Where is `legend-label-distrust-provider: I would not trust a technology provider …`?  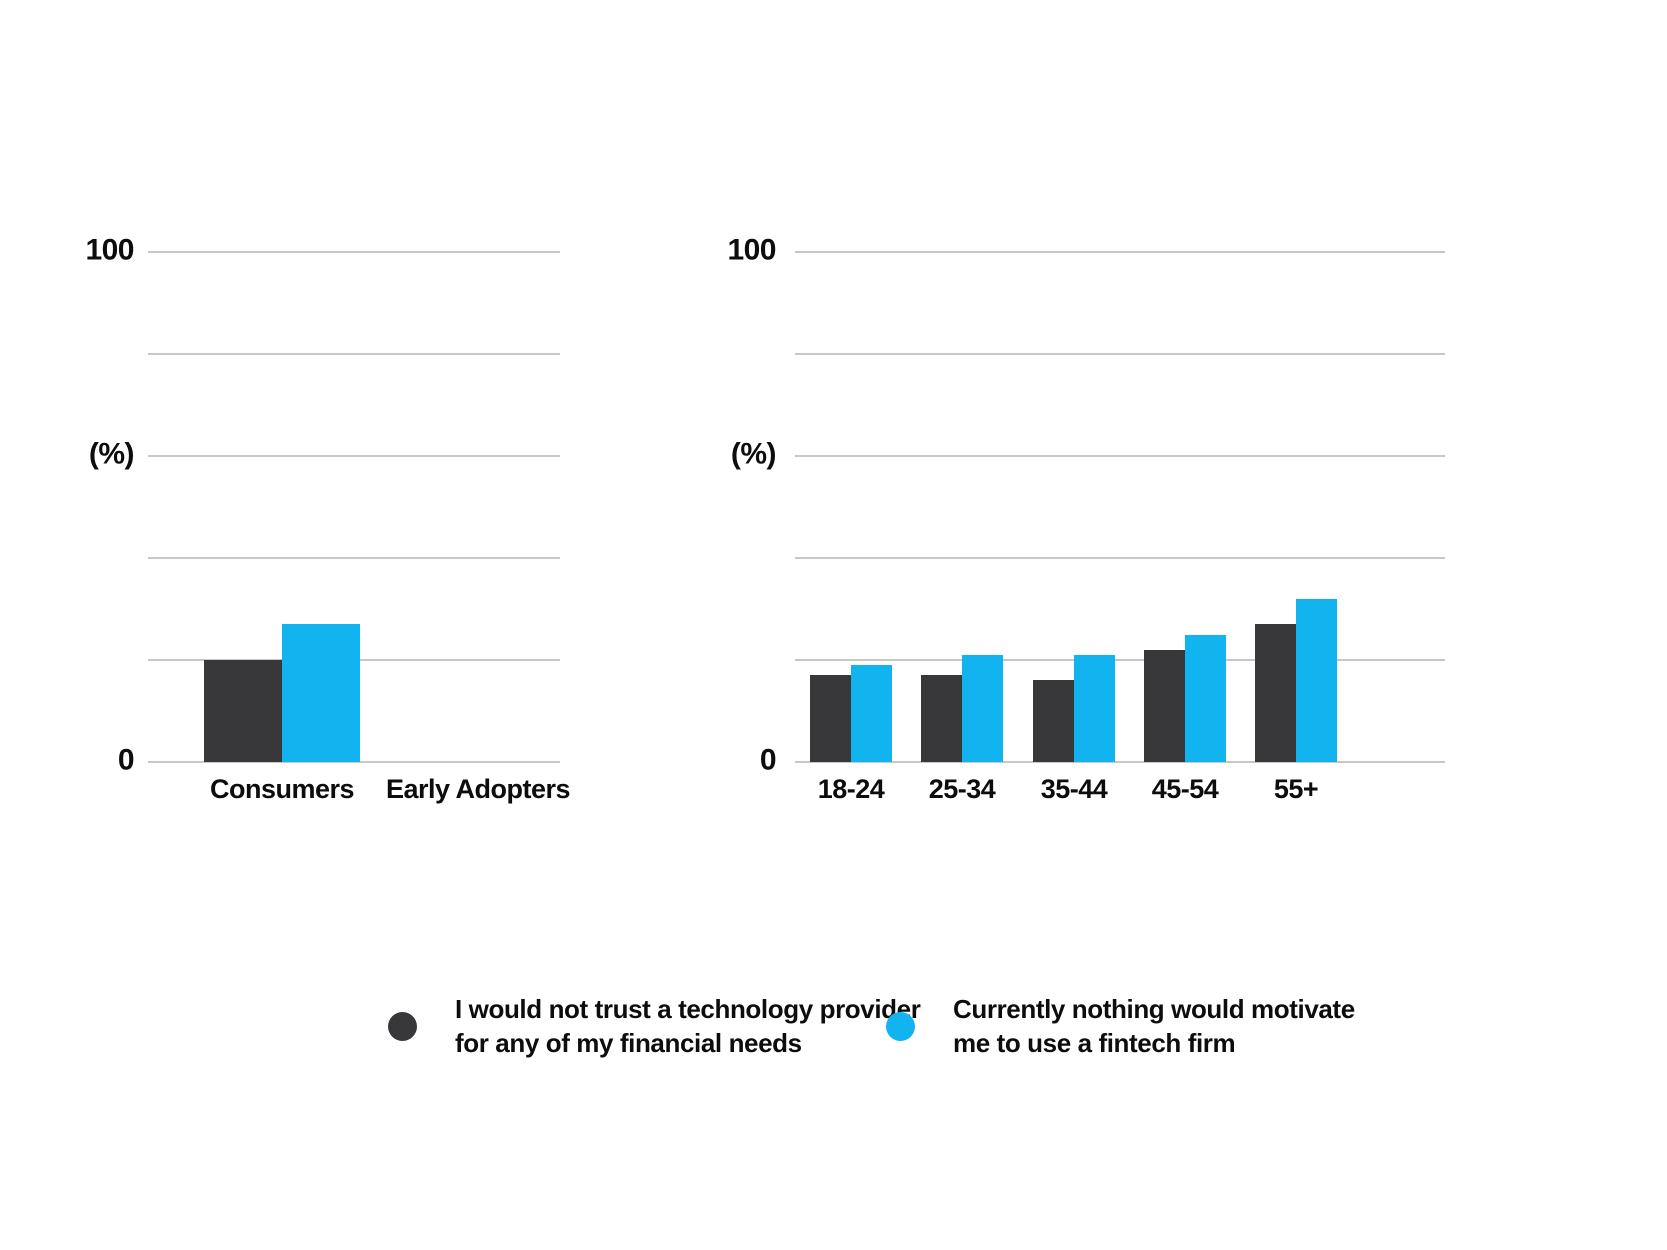 legend-label-distrust-provider: I would not trust a technology provider … is located at coordinates (688, 1026).